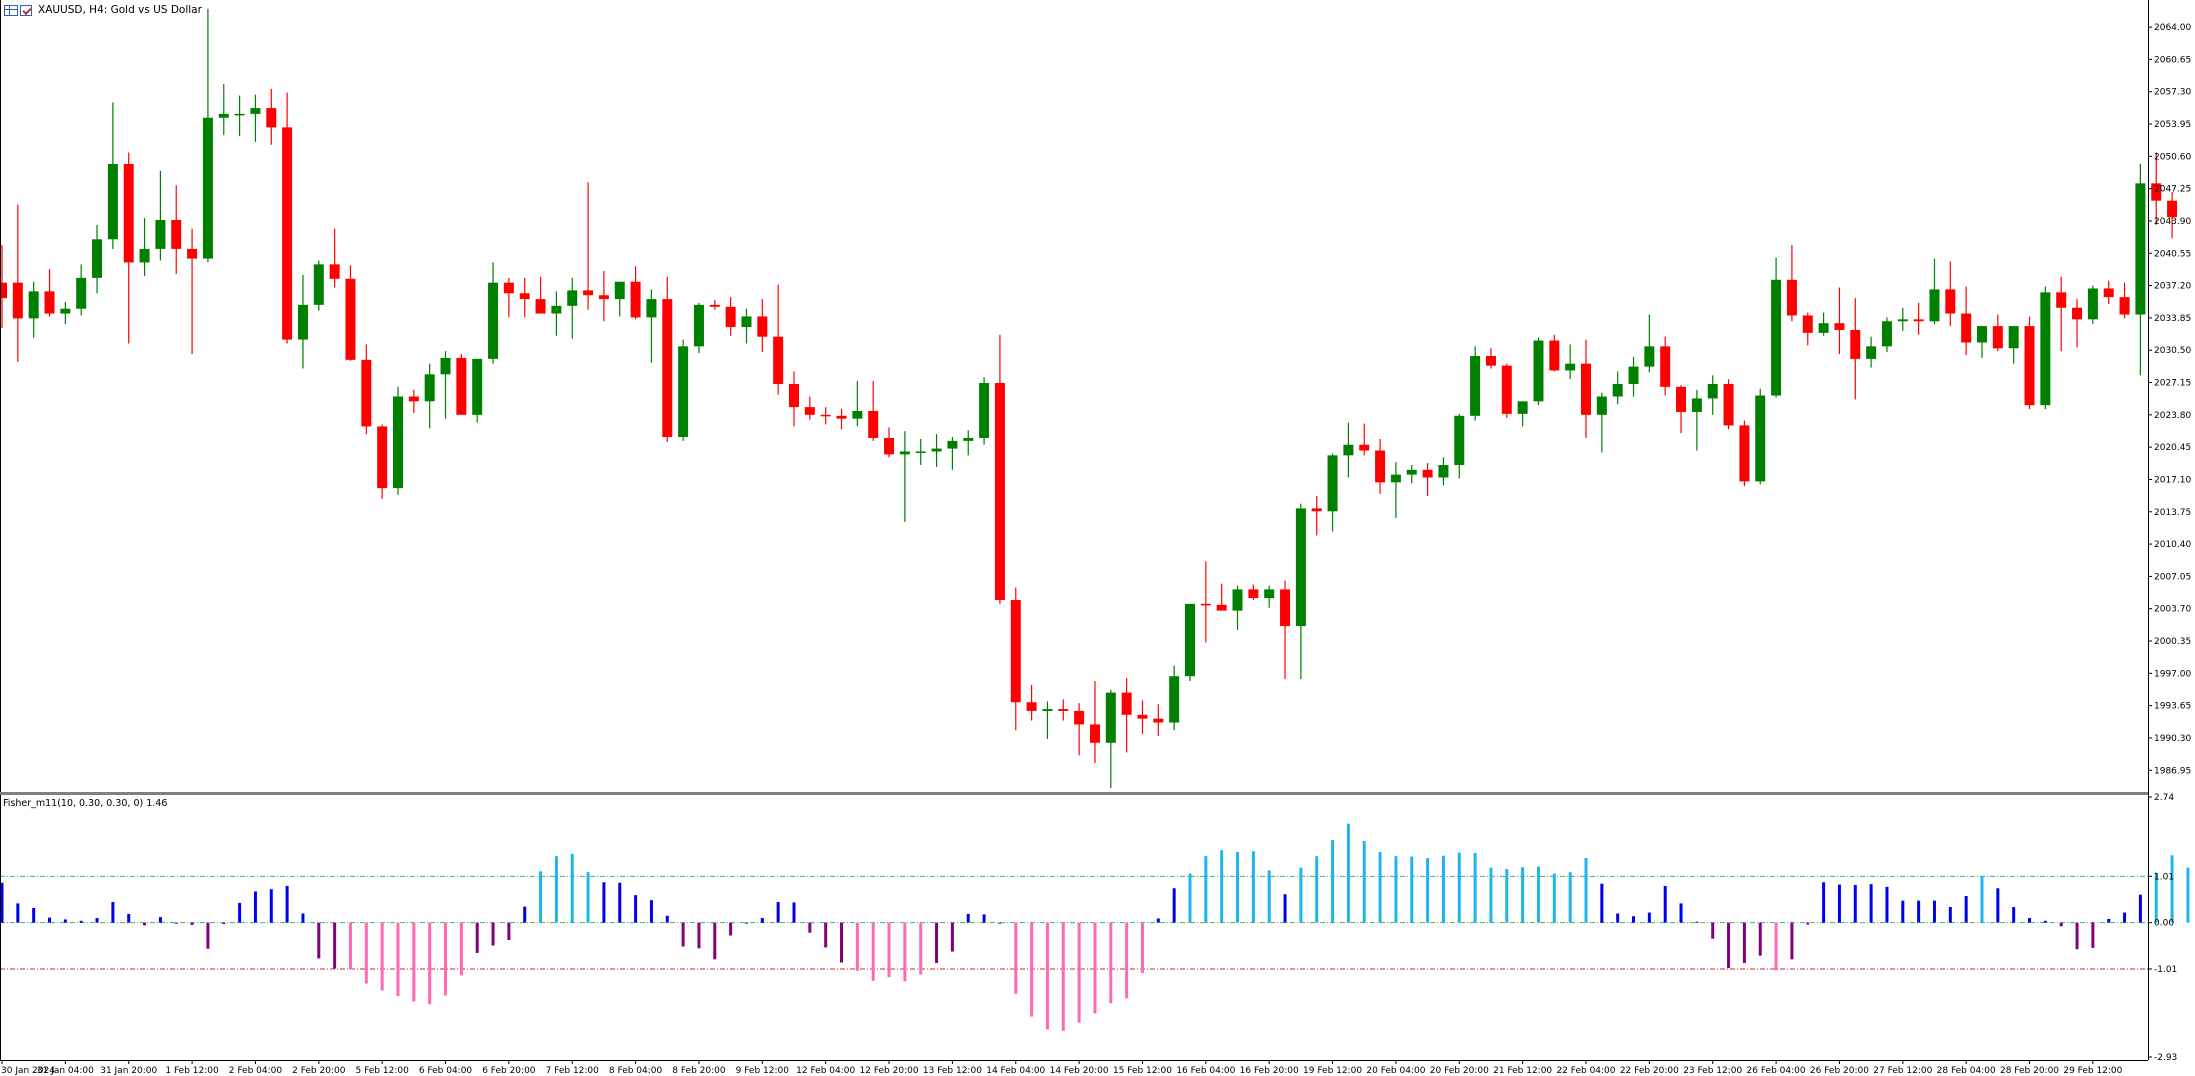 The height and width of the screenshot is (1076, 2195). I want to click on time-tick-label: 12 Feb 20:00, so click(889, 1071).